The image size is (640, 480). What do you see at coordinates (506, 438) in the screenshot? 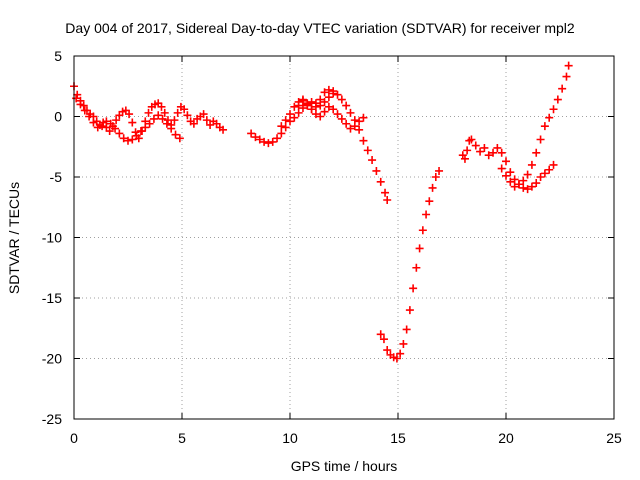
I see `x-tick-label: 20` at bounding box center [506, 438].